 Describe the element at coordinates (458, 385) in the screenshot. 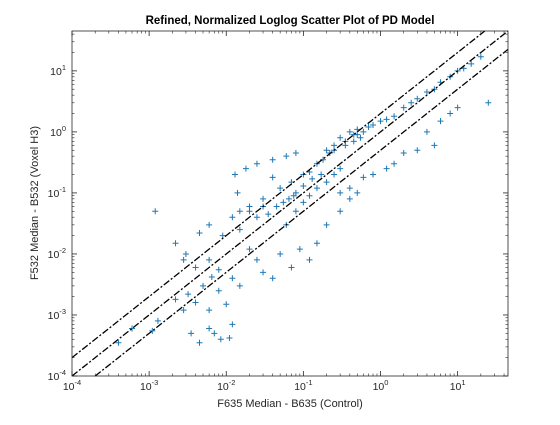

I see `x-tick-label: 10¹` at that location.